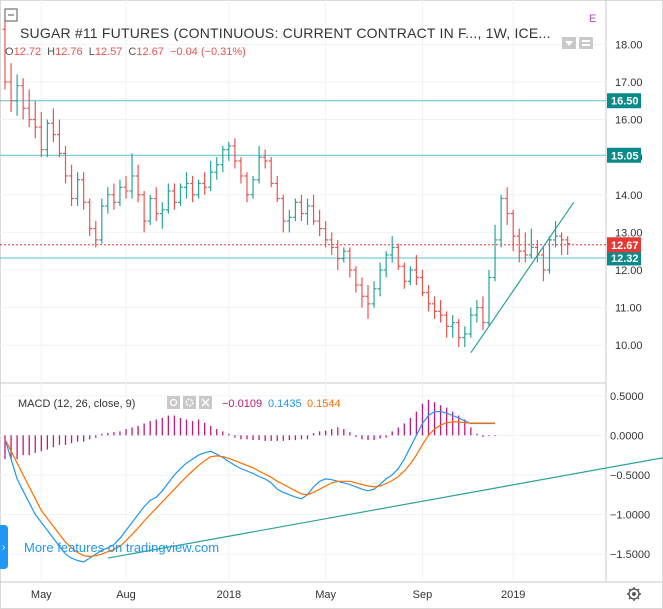  I want to click on time-axis: May Aug 2018 May Sep 2019, so click(278, 595).